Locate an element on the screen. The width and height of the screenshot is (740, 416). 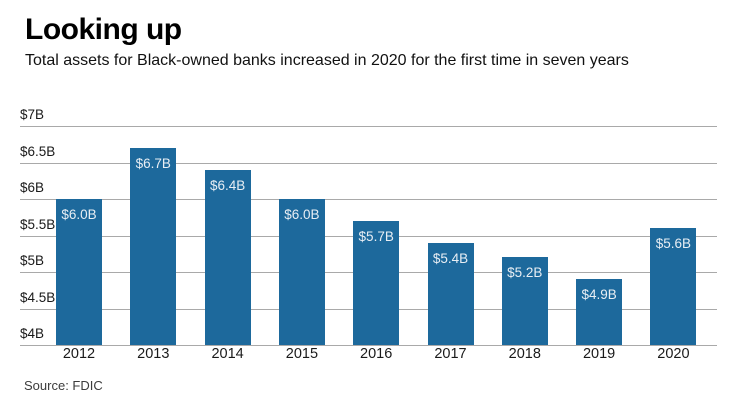
y-axis-tick-label: $5.5B is located at coordinates (38, 224).